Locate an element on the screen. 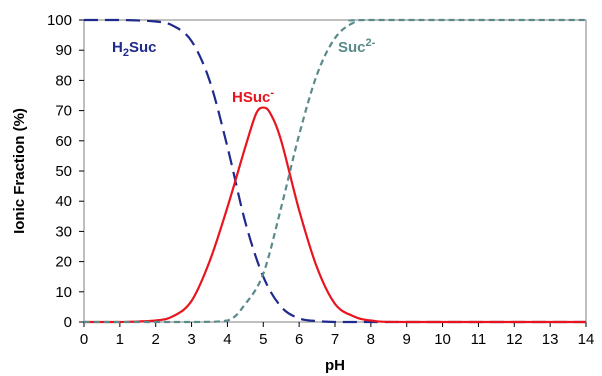 This screenshot has width=602, height=376. y-tick-label: 0 is located at coordinates (68, 322).